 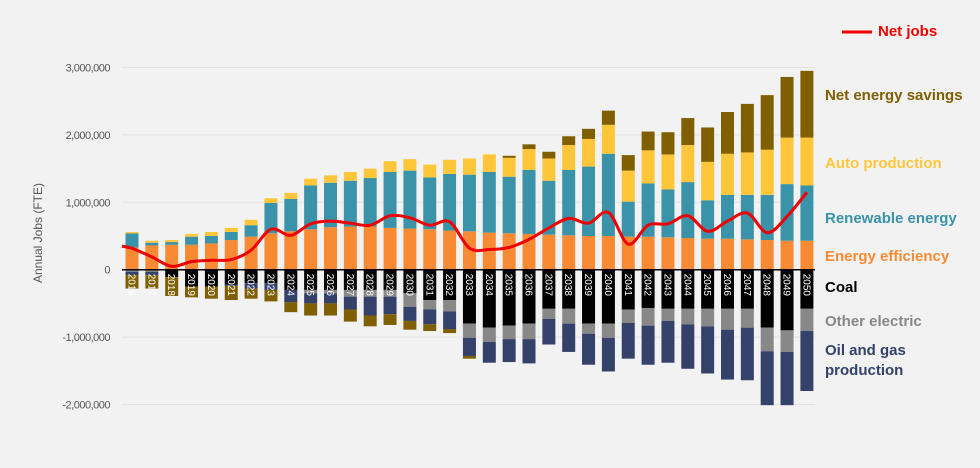 What do you see at coordinates (369, 285) in the screenshot?
I see `x-tick-label: 2028` at bounding box center [369, 285].